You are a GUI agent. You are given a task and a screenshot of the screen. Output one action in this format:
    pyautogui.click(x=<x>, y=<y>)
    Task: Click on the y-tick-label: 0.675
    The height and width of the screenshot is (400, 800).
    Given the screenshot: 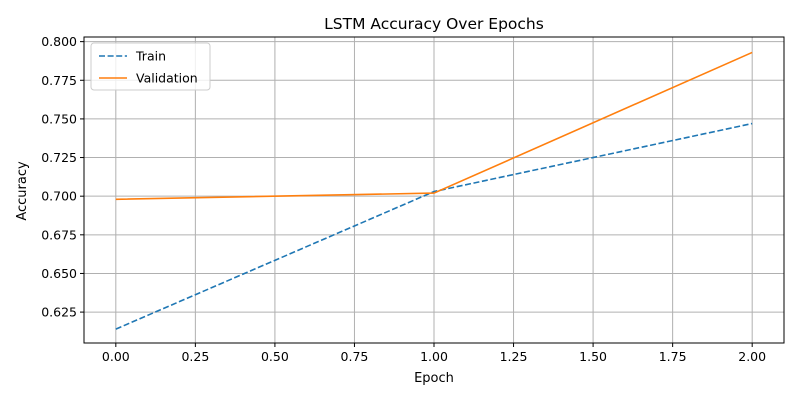 What is the action you would take?
    pyautogui.click(x=59, y=234)
    